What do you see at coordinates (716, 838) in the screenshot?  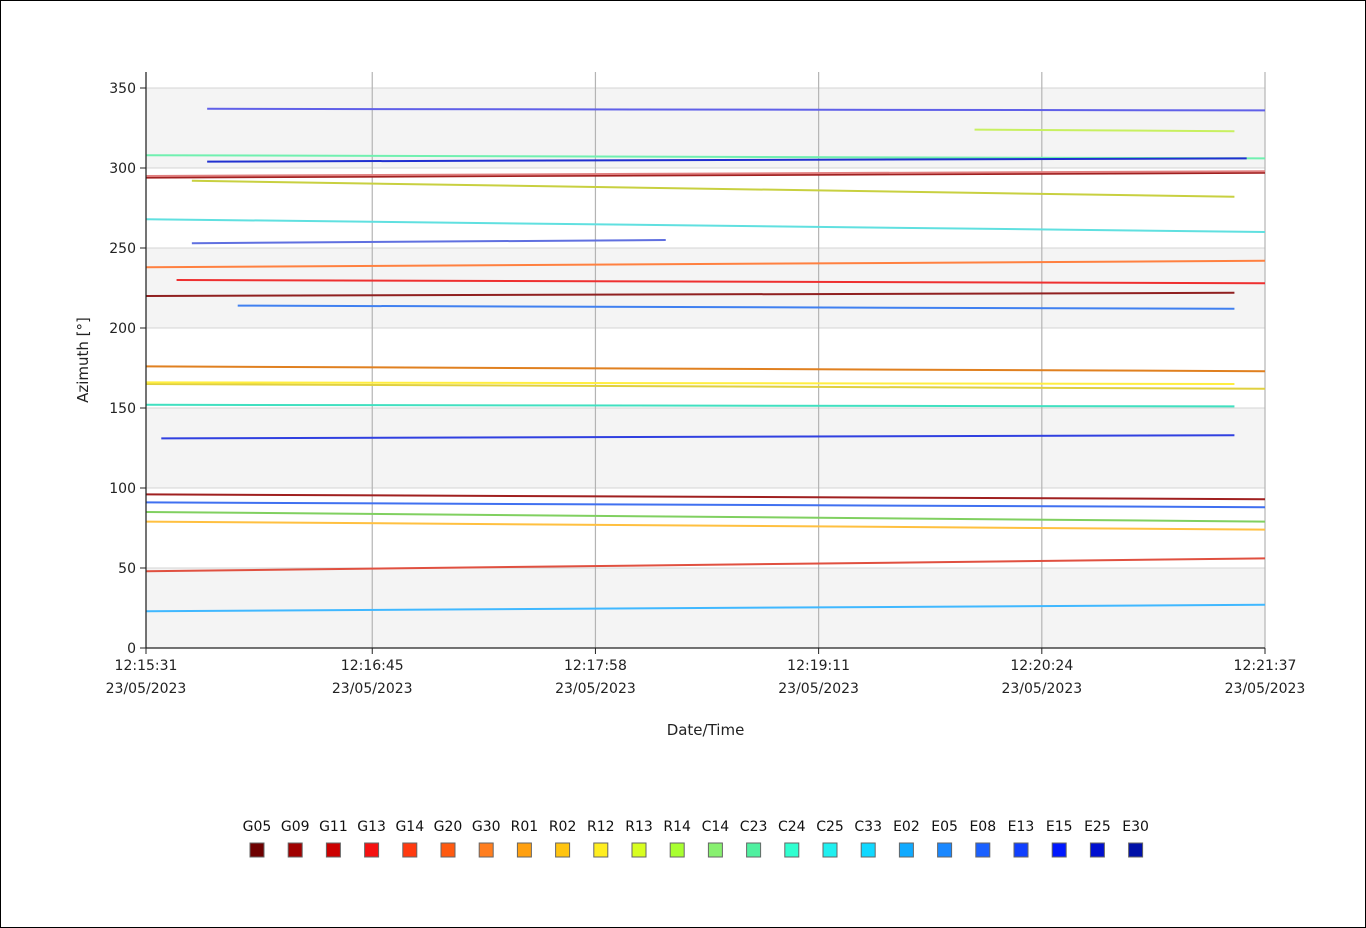 I see `legend-item: C14` at bounding box center [716, 838].